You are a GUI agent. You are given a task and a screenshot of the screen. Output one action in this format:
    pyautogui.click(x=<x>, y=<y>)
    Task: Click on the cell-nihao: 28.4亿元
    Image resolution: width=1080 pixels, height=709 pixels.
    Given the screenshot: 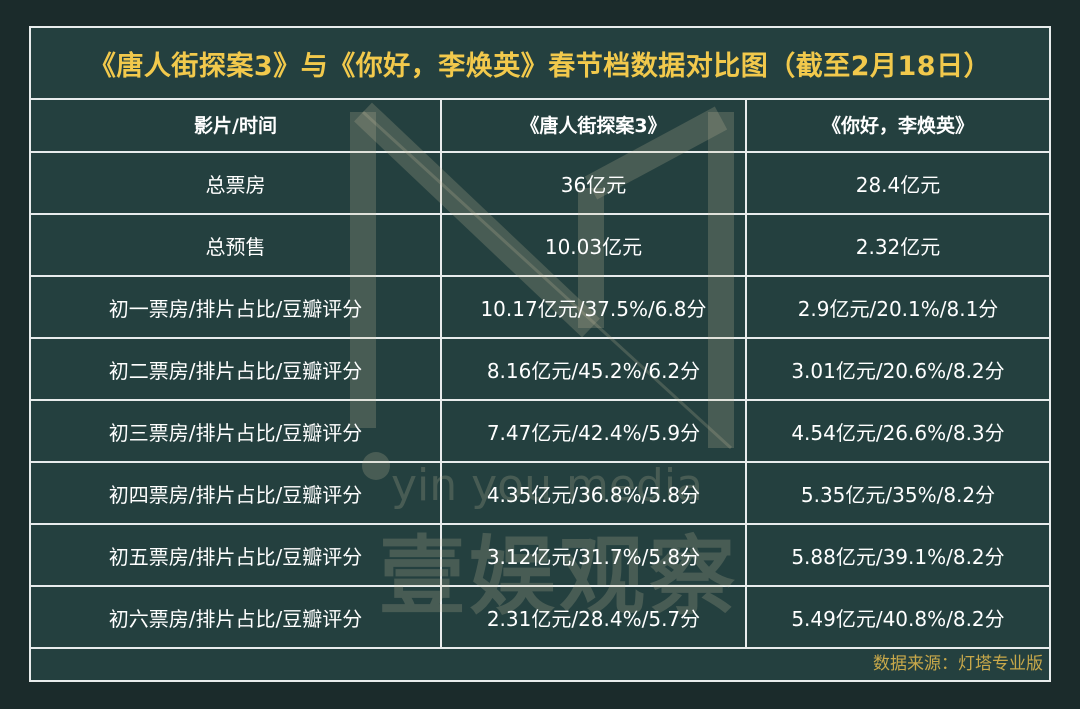 What is the action you would take?
    pyautogui.click(x=897, y=183)
    